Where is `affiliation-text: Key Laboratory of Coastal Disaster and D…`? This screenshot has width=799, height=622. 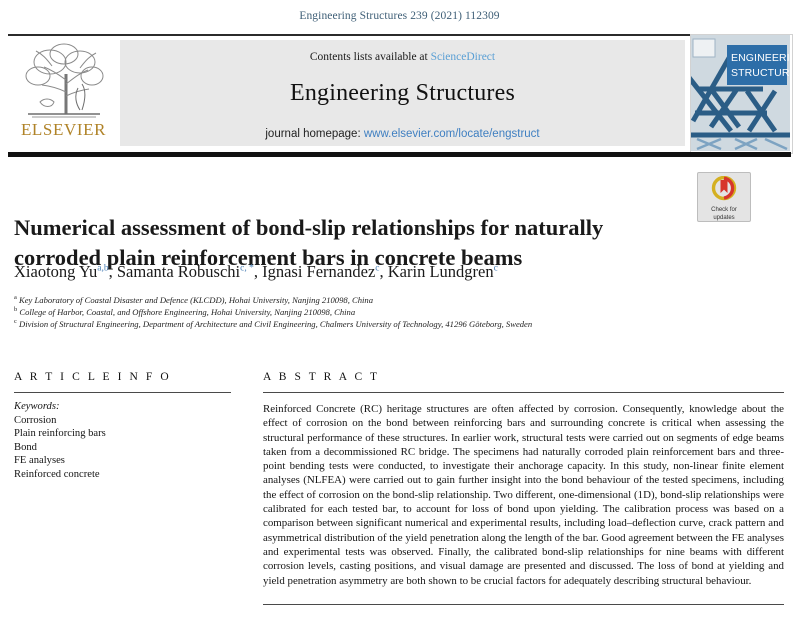
affiliation-text: Key Laboratory of Coastal Disaster and D… is located at coordinates (194, 300).